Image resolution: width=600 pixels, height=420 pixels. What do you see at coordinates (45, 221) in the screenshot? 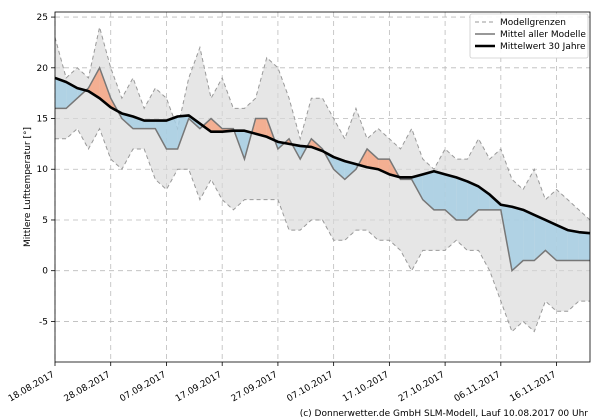
I see `y-tick-label: 5` at bounding box center [45, 221].